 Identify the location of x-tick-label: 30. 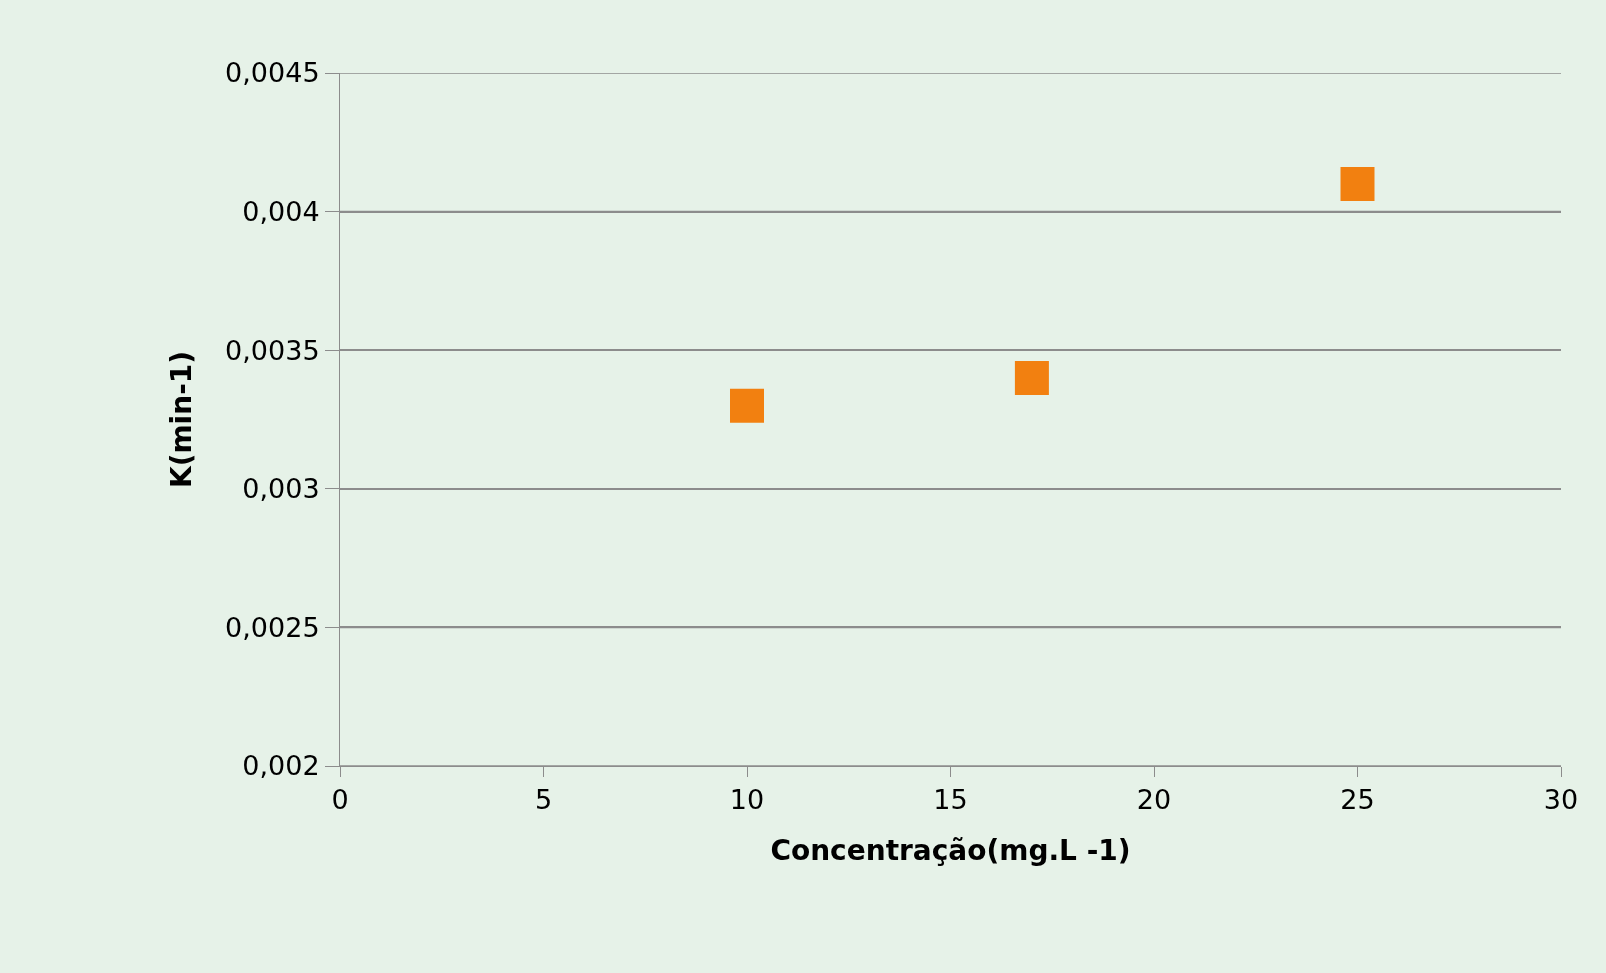
(1561, 800).